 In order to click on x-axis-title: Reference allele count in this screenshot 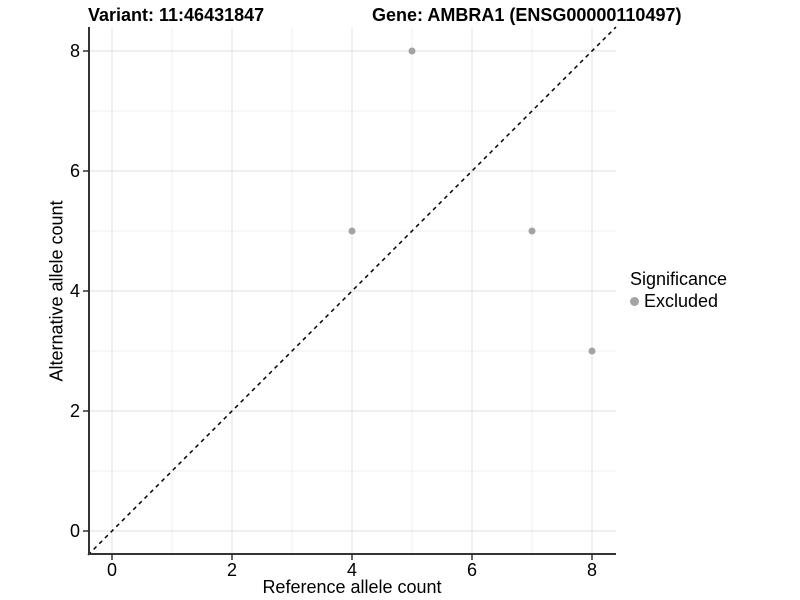, I will do `click(352, 587)`.